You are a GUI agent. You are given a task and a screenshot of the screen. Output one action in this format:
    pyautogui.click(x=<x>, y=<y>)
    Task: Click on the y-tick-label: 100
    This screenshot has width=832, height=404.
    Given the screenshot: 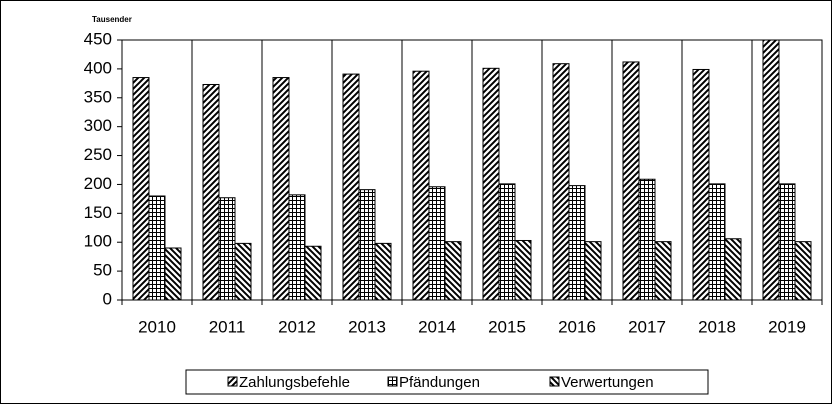 What is the action you would take?
    pyautogui.click(x=98, y=241)
    